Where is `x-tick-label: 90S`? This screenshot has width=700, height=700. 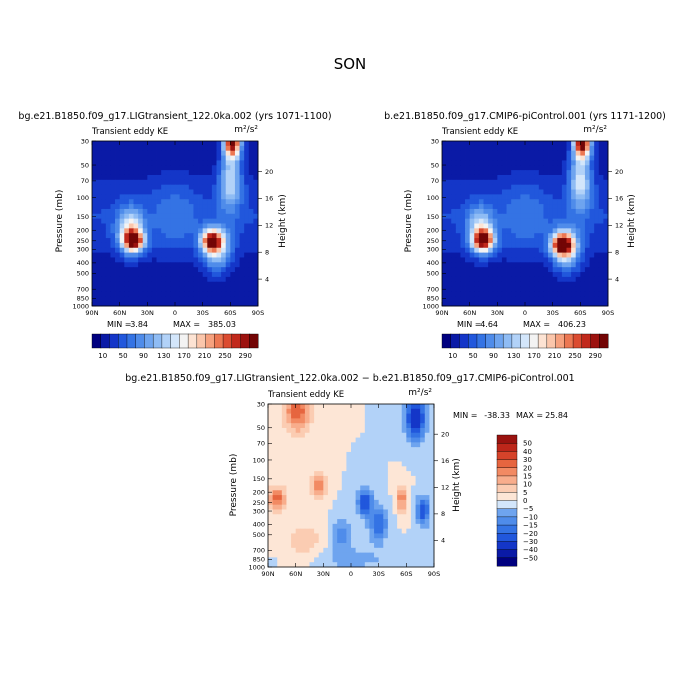
x-tick-label: 90S is located at coordinates (608, 313).